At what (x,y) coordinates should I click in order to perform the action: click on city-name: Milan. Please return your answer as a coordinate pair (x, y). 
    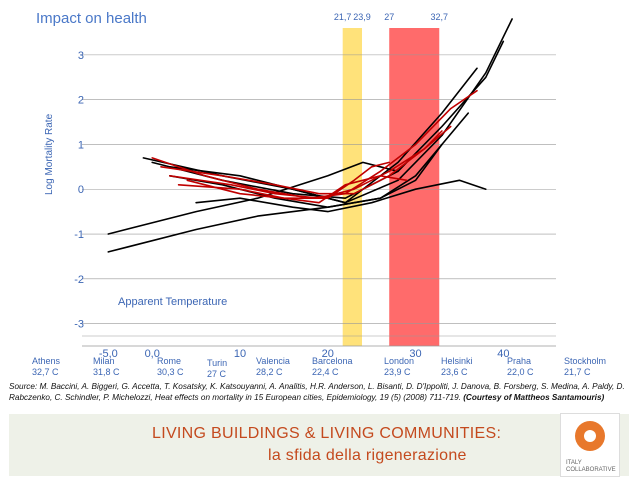
    Looking at the image, I should click on (104, 361).